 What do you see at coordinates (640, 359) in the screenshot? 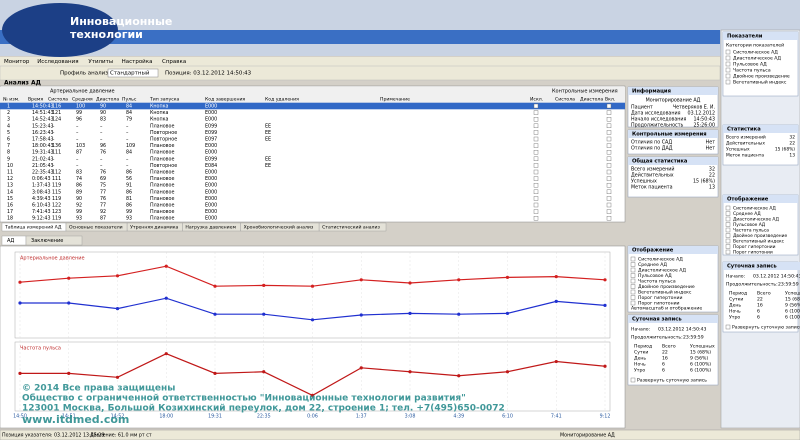
I see `label: День` at bounding box center [640, 359].